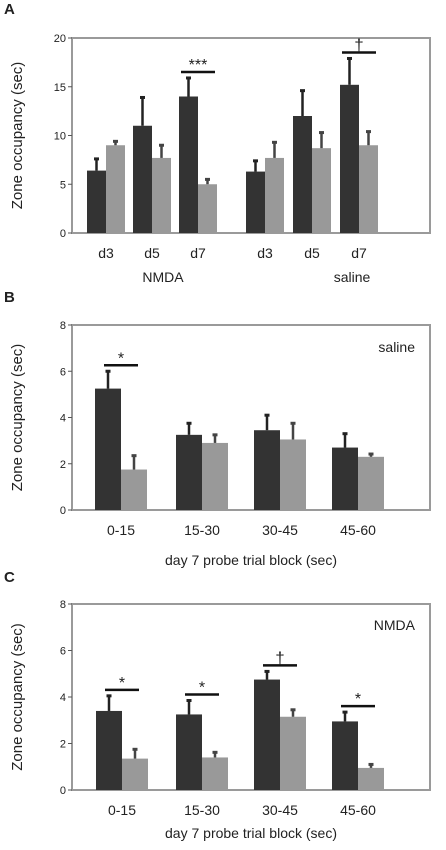 The height and width of the screenshot is (850, 446). I want to click on y-tick-label: 5, so click(63, 185).